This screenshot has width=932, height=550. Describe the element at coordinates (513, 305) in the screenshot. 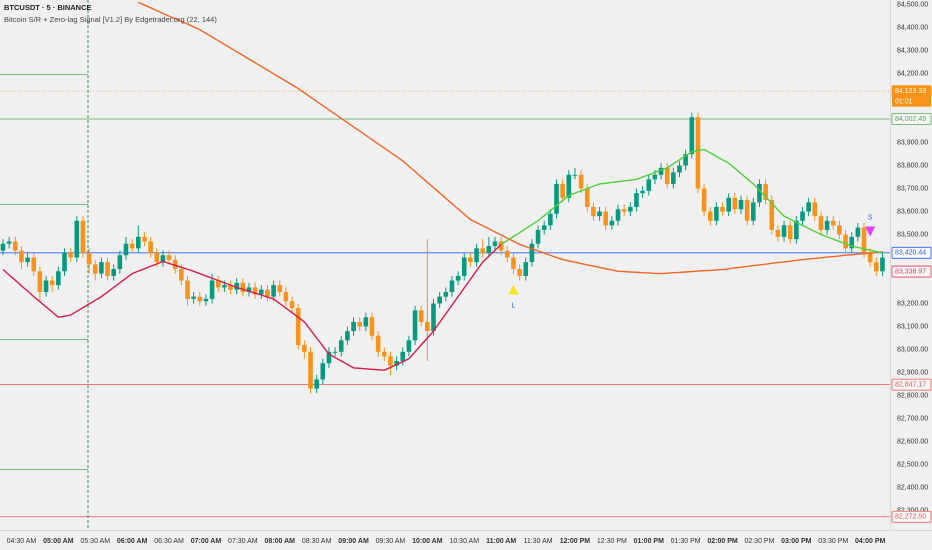

I see `signal-label: L` at that location.